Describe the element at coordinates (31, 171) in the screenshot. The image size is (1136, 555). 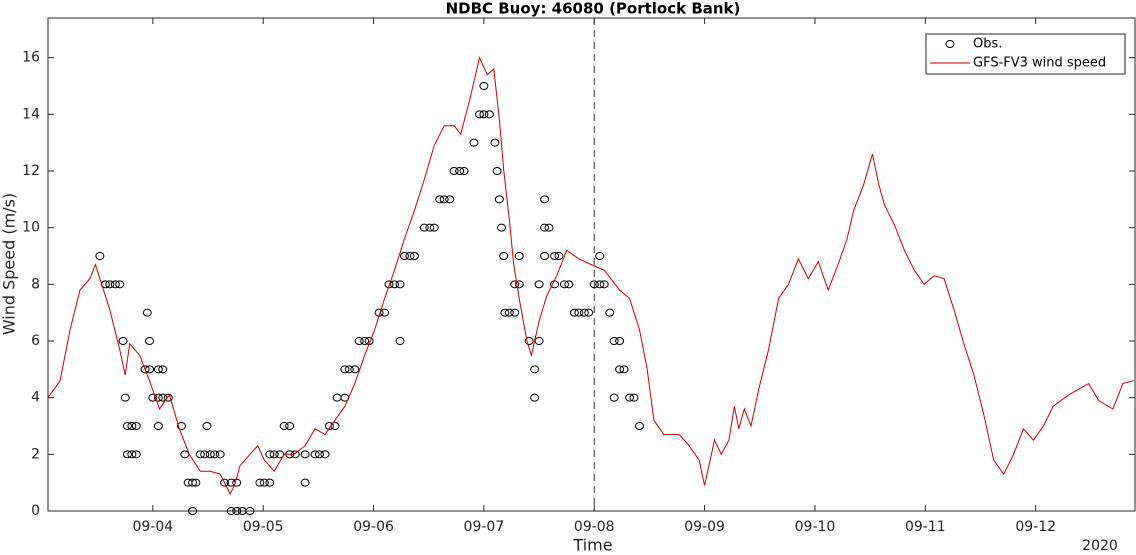
I see `y-tick-label: 12` at that location.